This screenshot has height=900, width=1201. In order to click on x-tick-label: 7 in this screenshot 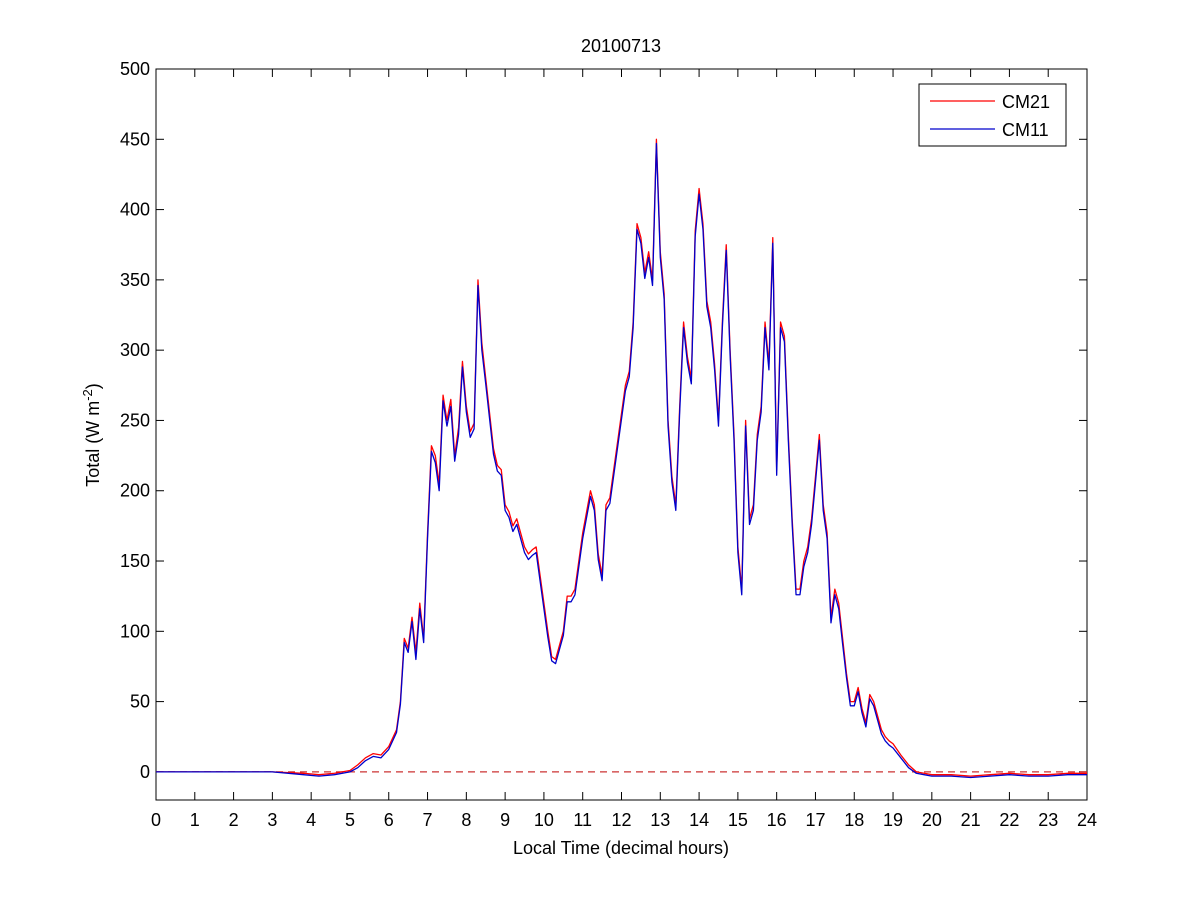, I will do `click(428, 820)`.